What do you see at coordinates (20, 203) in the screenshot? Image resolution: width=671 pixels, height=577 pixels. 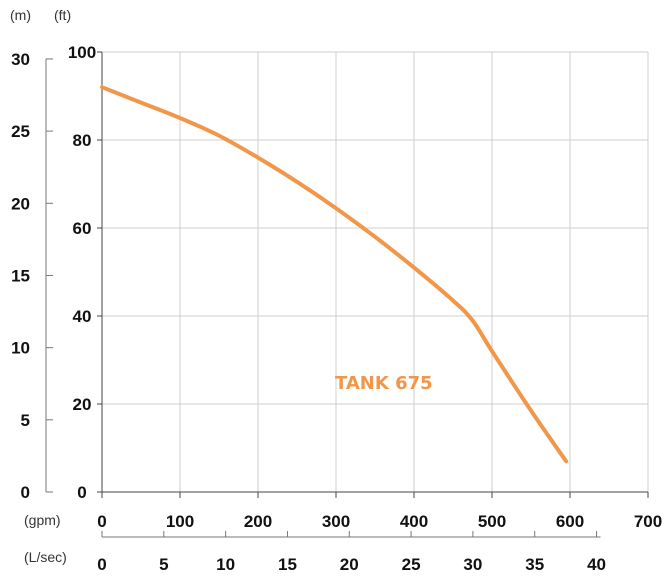 I see `m-tick-20: 20` at bounding box center [20, 203].